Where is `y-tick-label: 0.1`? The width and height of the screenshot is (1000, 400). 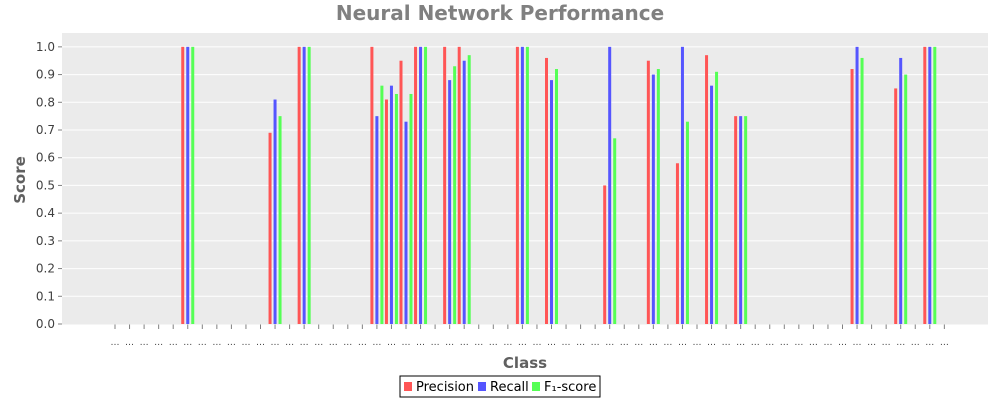 y-tick-label: 0.1 is located at coordinates (45, 296).